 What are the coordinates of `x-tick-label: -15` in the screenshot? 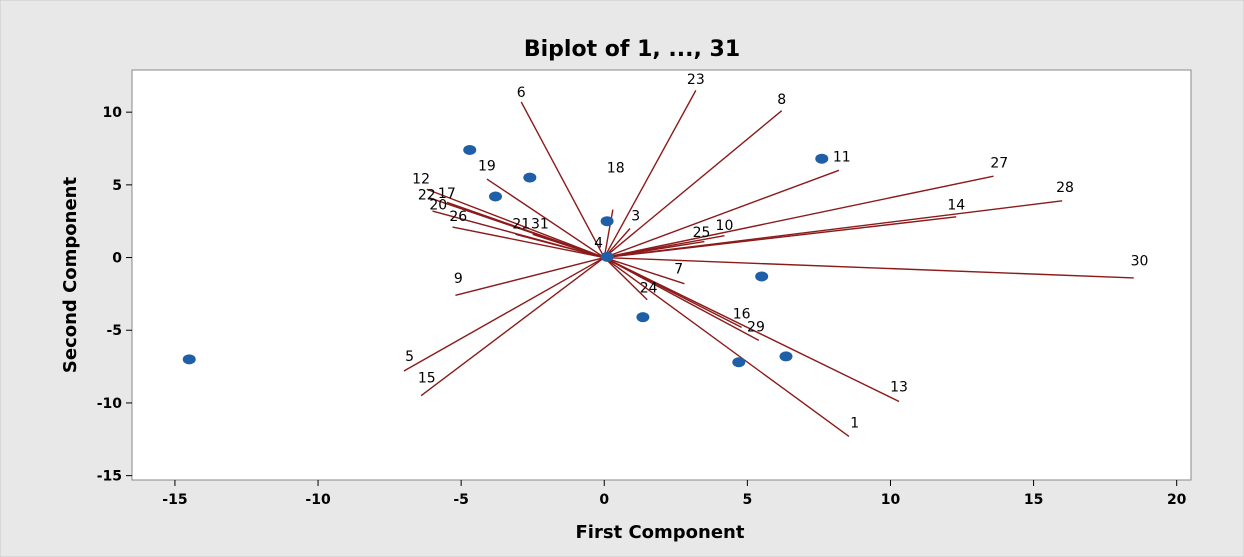 It's located at (174, 500).